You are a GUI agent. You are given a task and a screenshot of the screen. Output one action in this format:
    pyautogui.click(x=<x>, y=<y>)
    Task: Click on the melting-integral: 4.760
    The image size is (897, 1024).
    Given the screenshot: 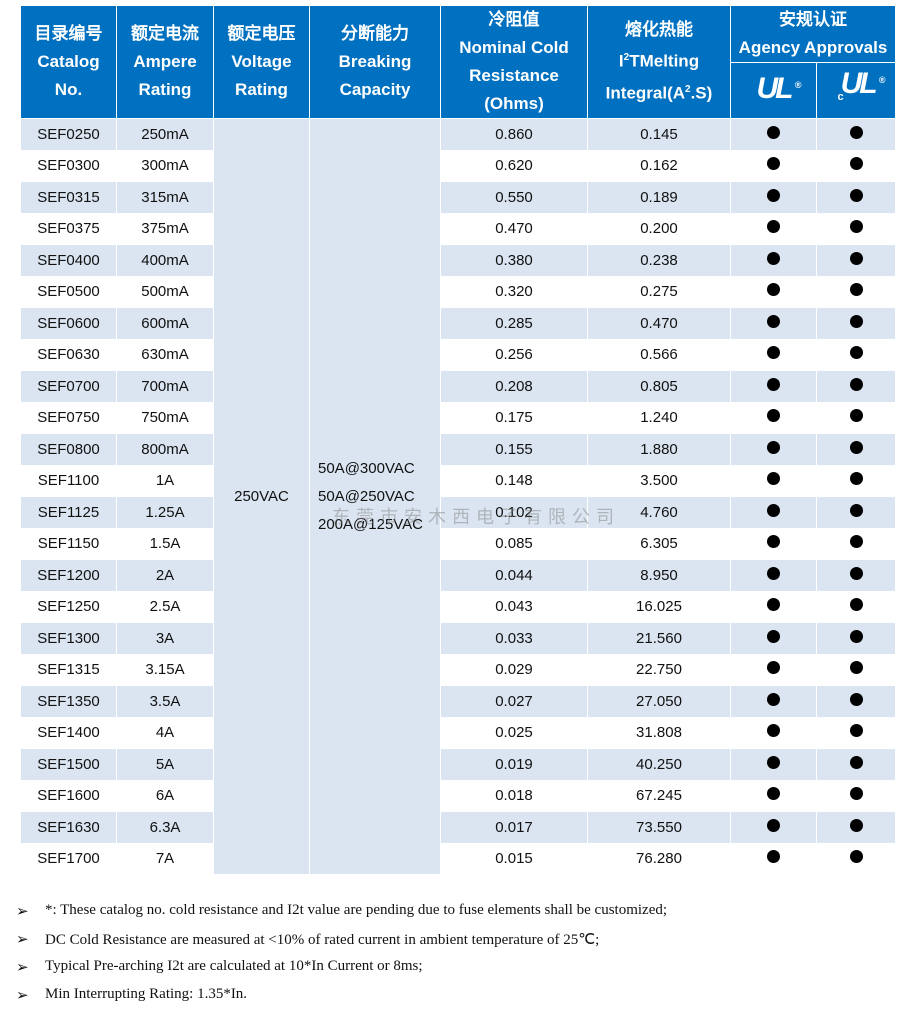 What is the action you would take?
    pyautogui.click(x=659, y=512)
    